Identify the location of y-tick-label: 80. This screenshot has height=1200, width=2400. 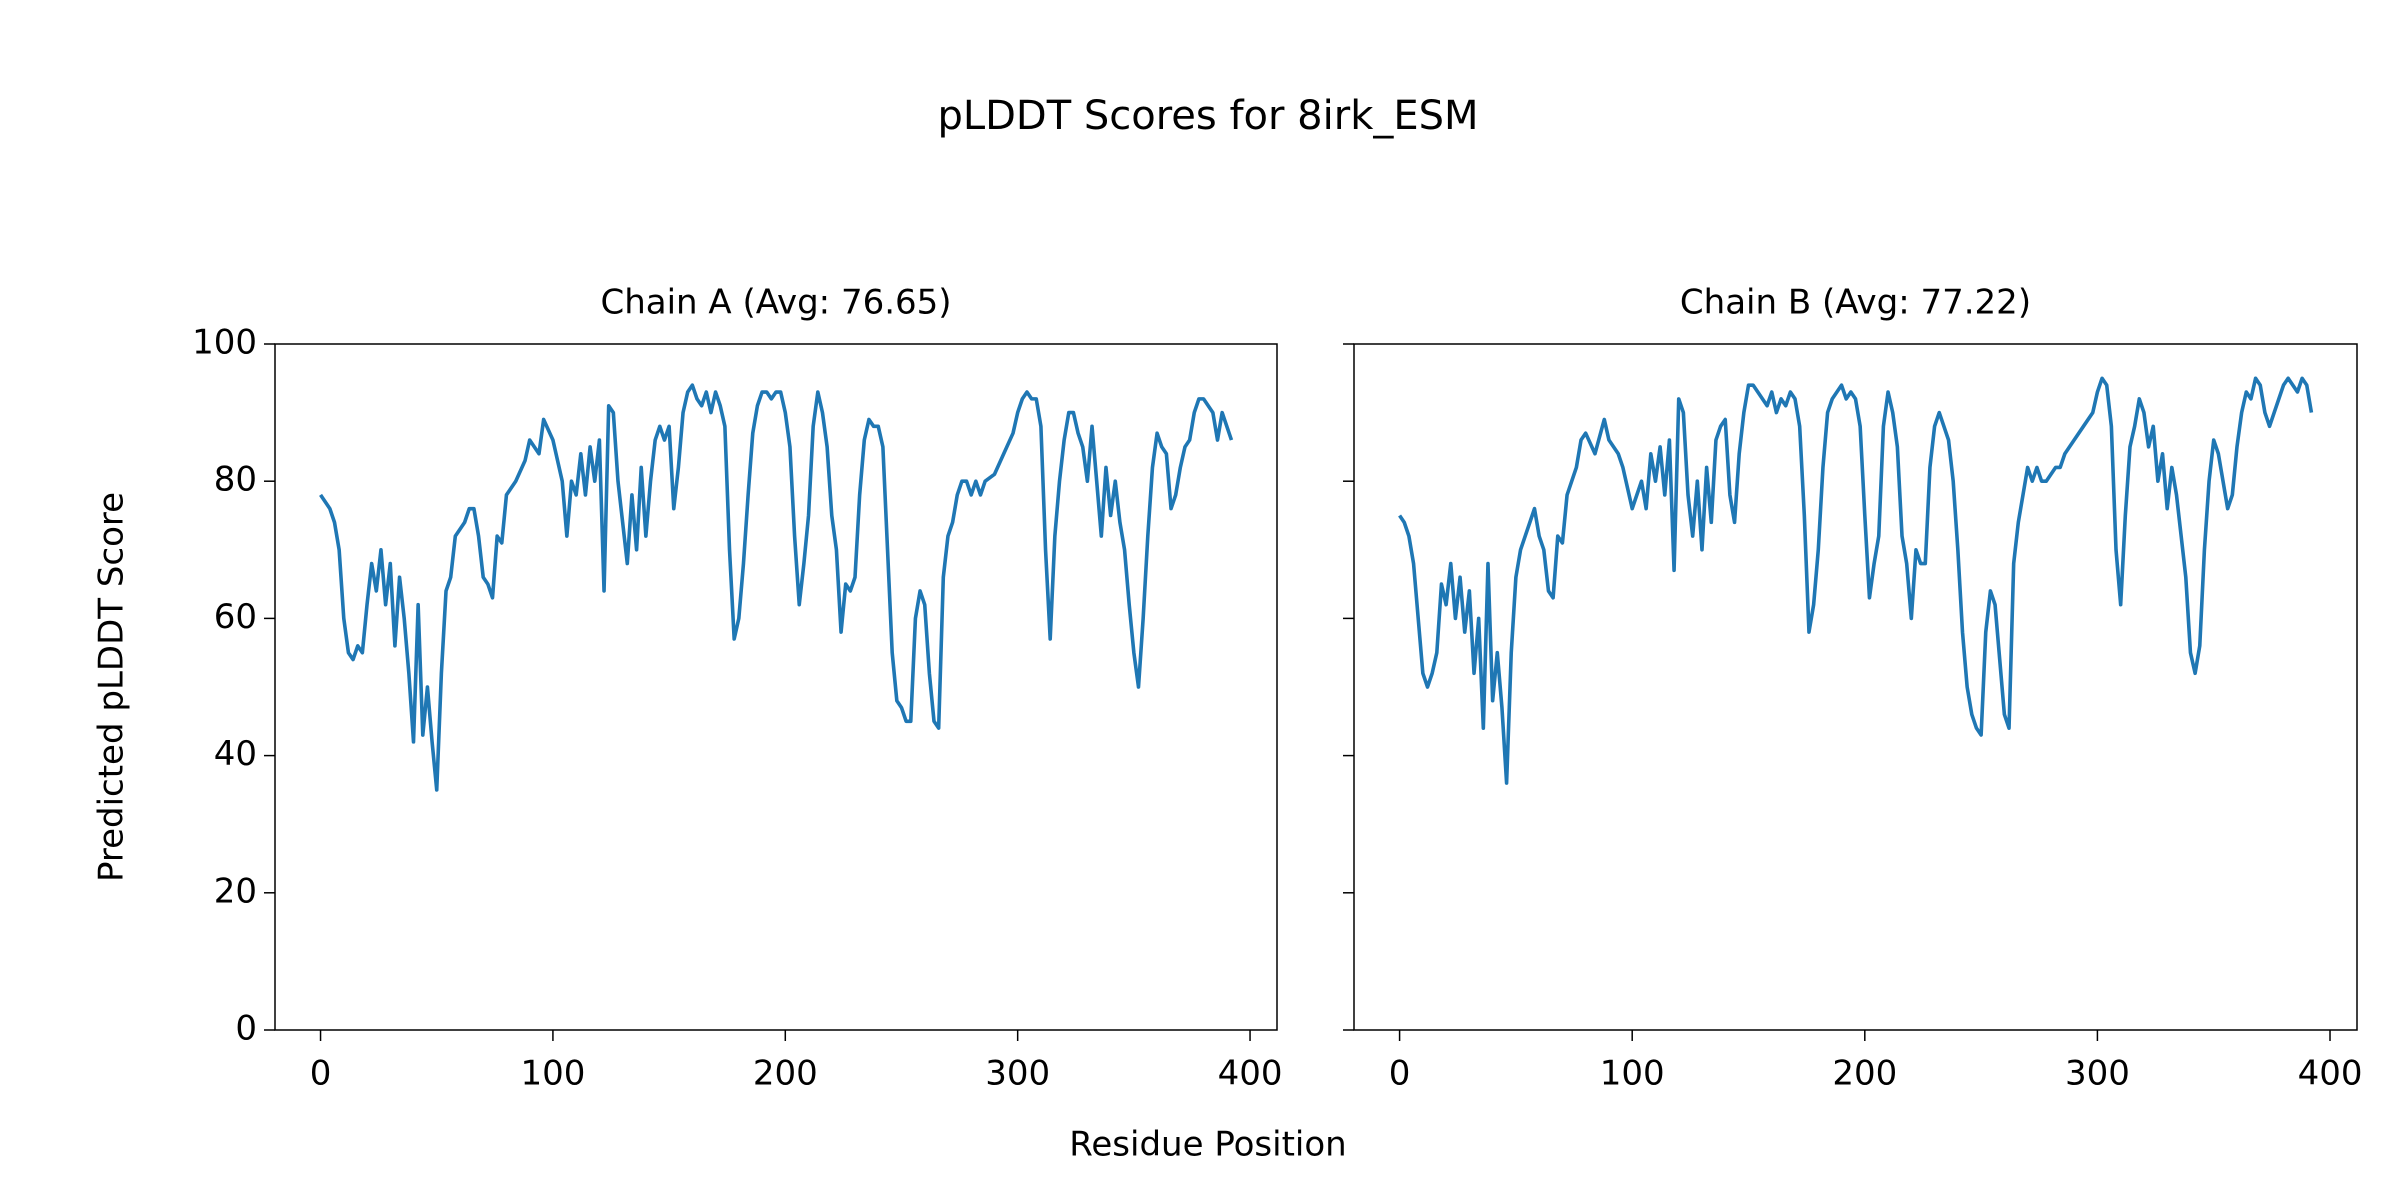
(235, 480).